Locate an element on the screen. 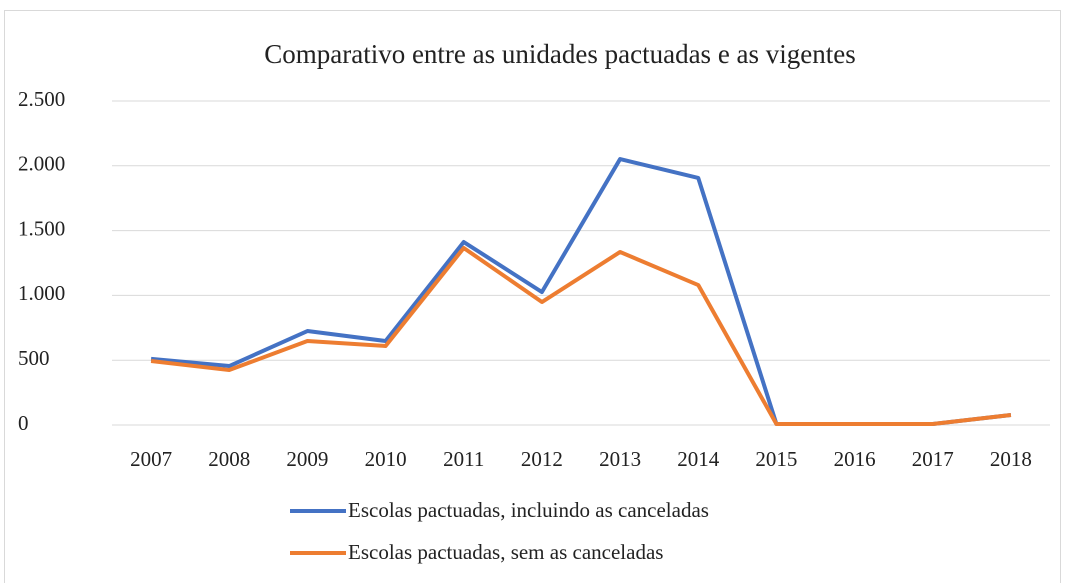  y-tick-label: 2.500 is located at coordinates (41, 99).